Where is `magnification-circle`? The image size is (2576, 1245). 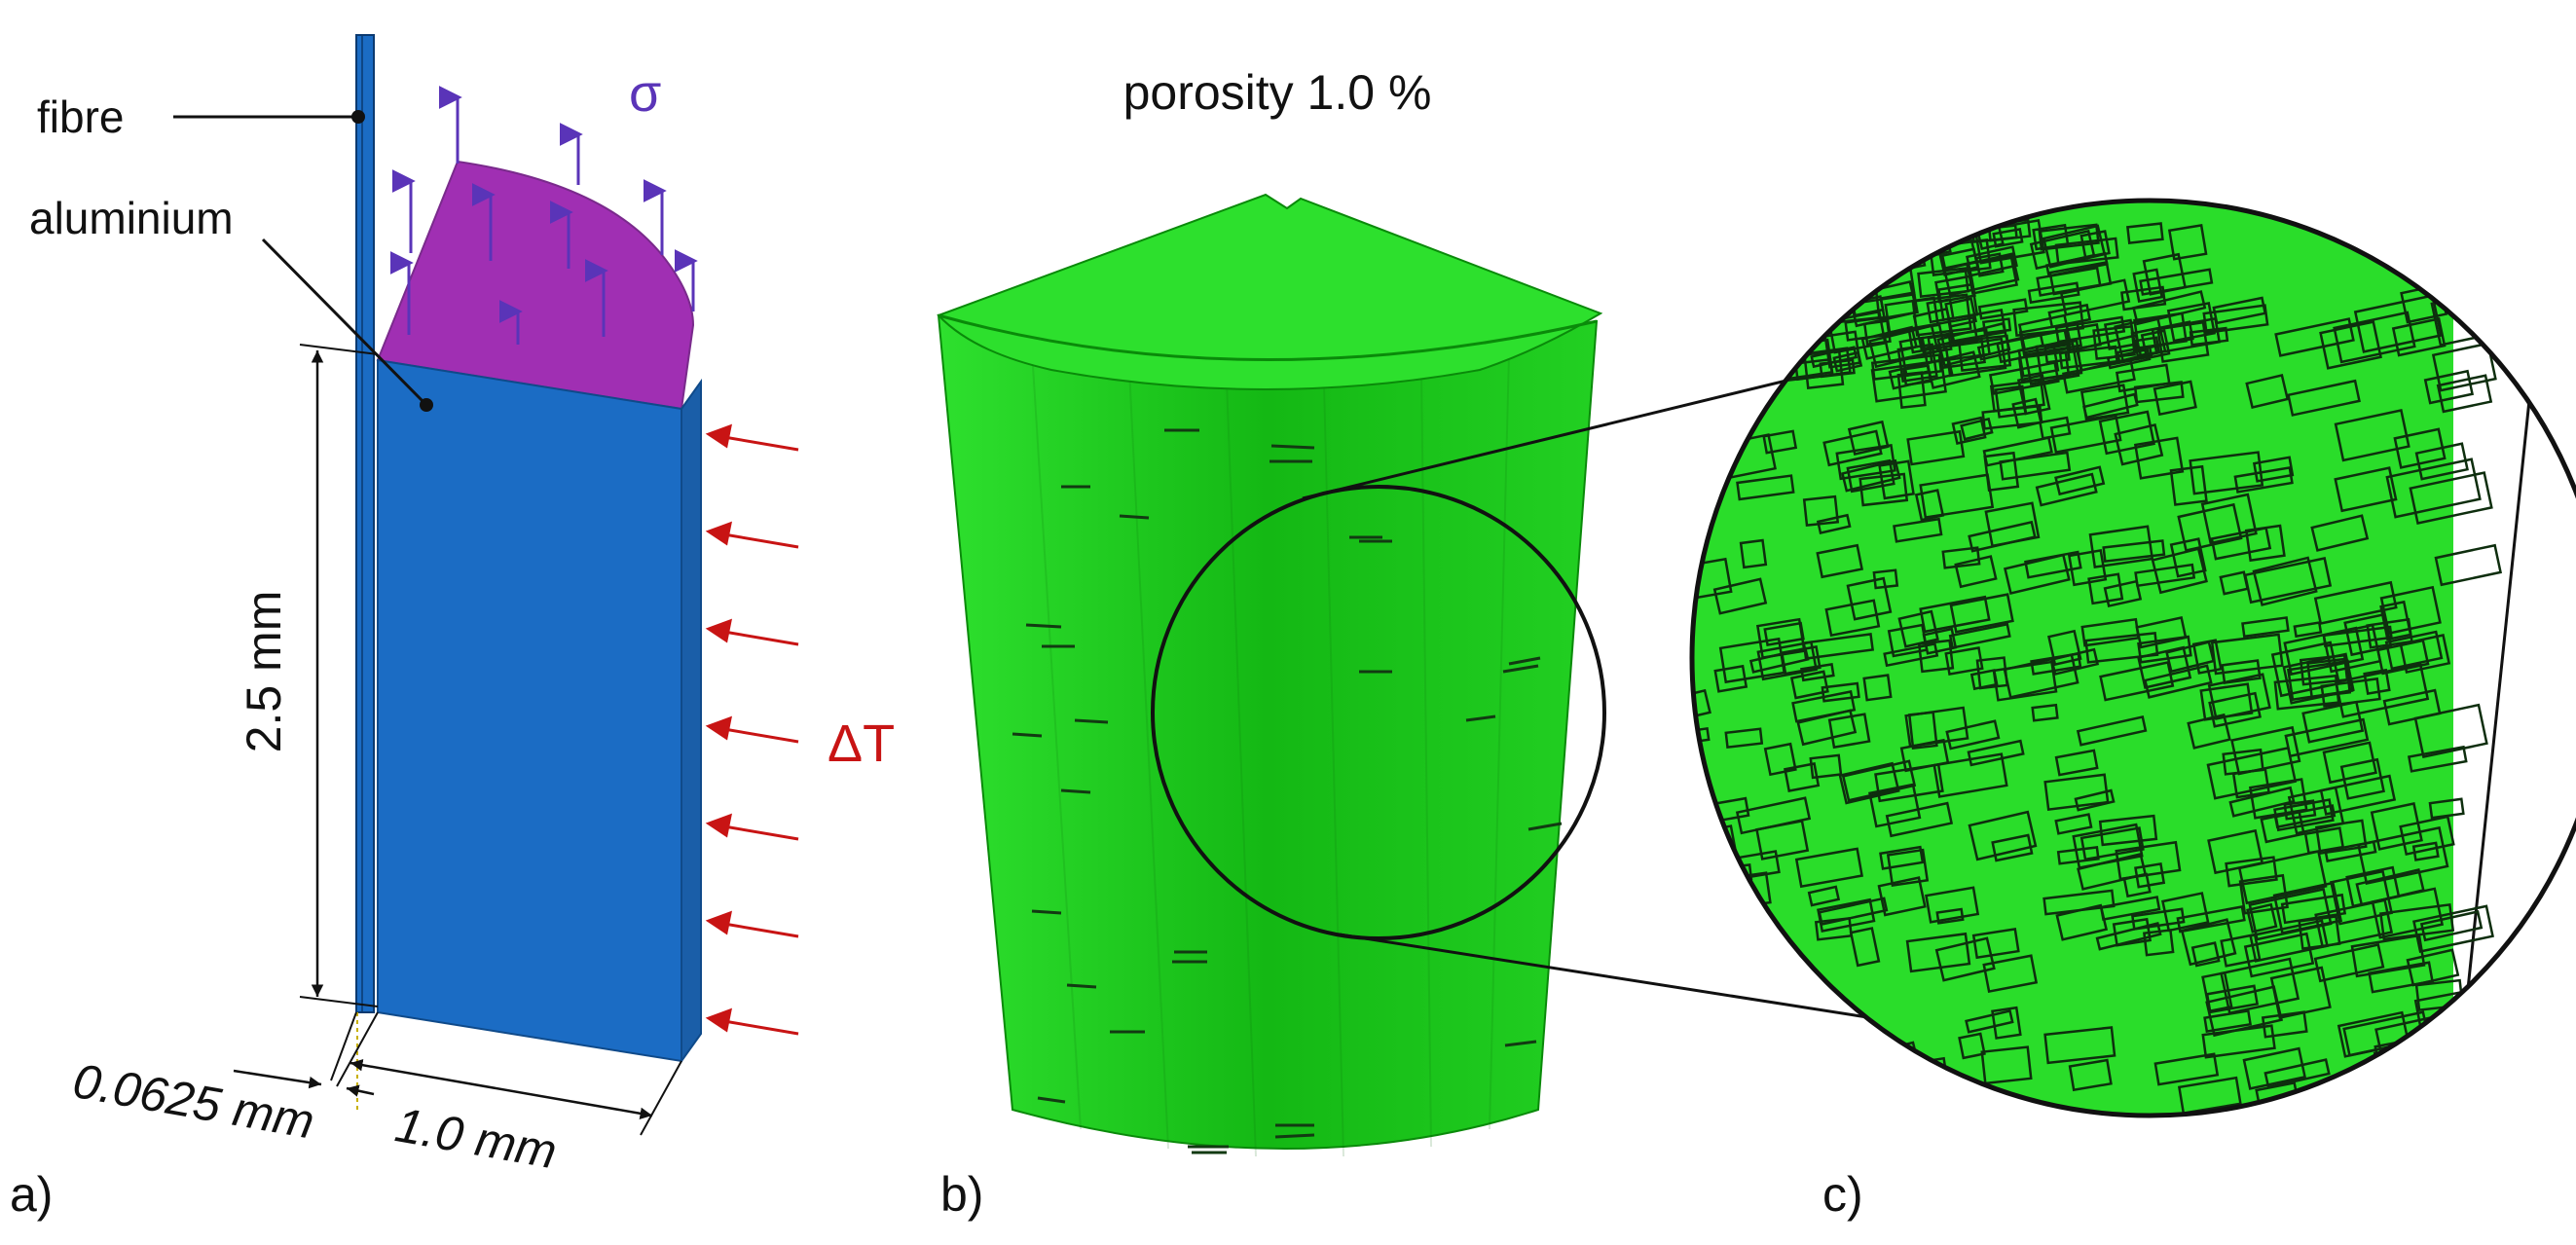 magnification-circle is located at coordinates (1378, 712).